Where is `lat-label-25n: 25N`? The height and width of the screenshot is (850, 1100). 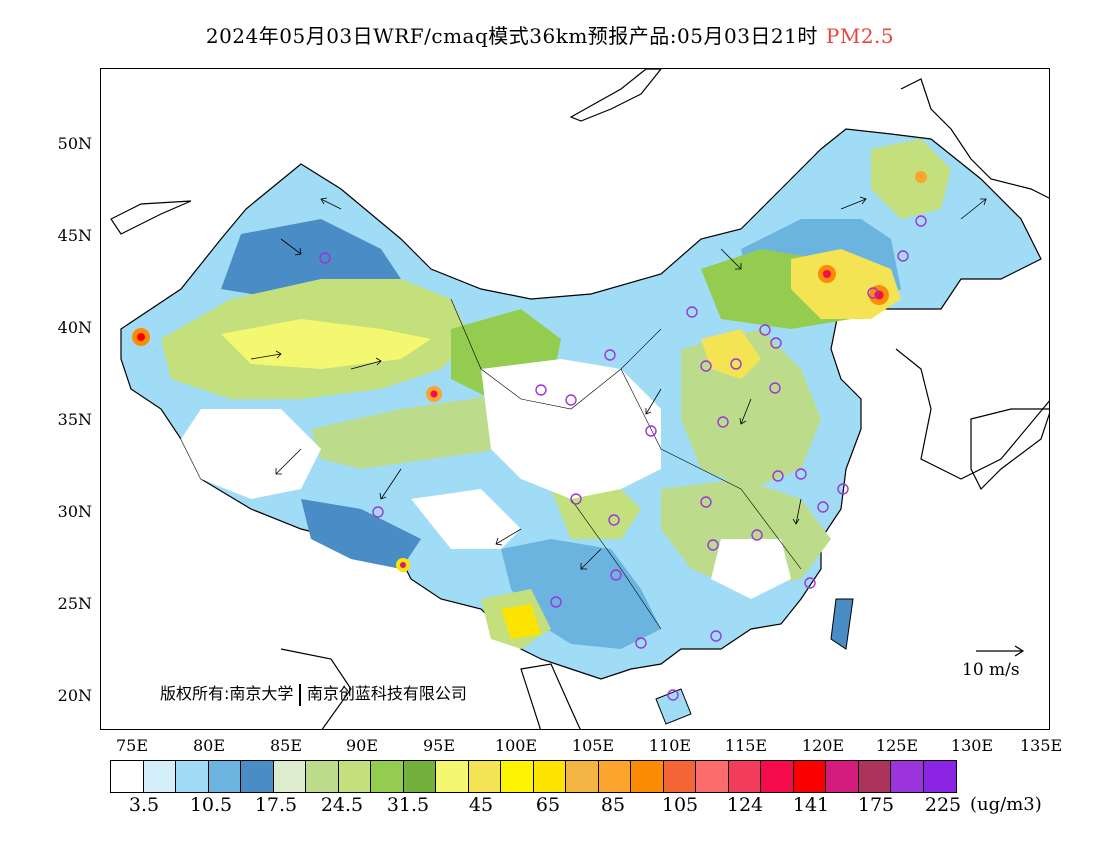
lat-label-25n: 25N is located at coordinates (74, 603).